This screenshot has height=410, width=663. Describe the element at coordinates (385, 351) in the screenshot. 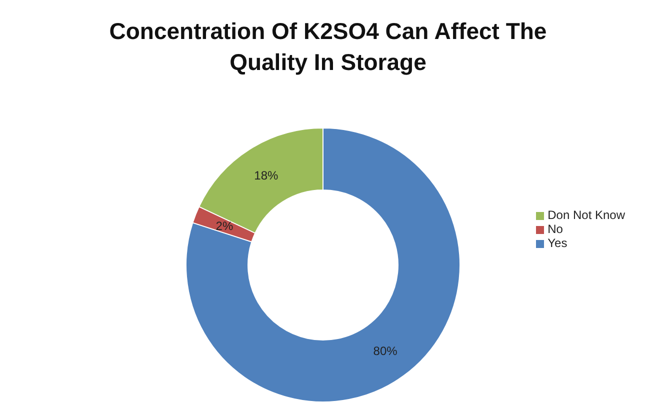

I see `data-label: 80%` at that location.